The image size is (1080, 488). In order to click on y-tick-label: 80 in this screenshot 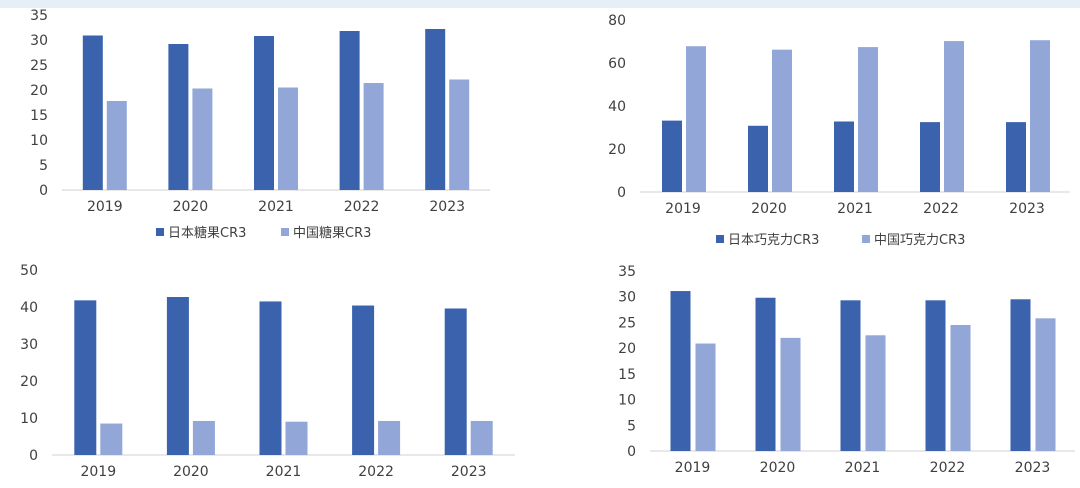, I will do `click(617, 21)`.